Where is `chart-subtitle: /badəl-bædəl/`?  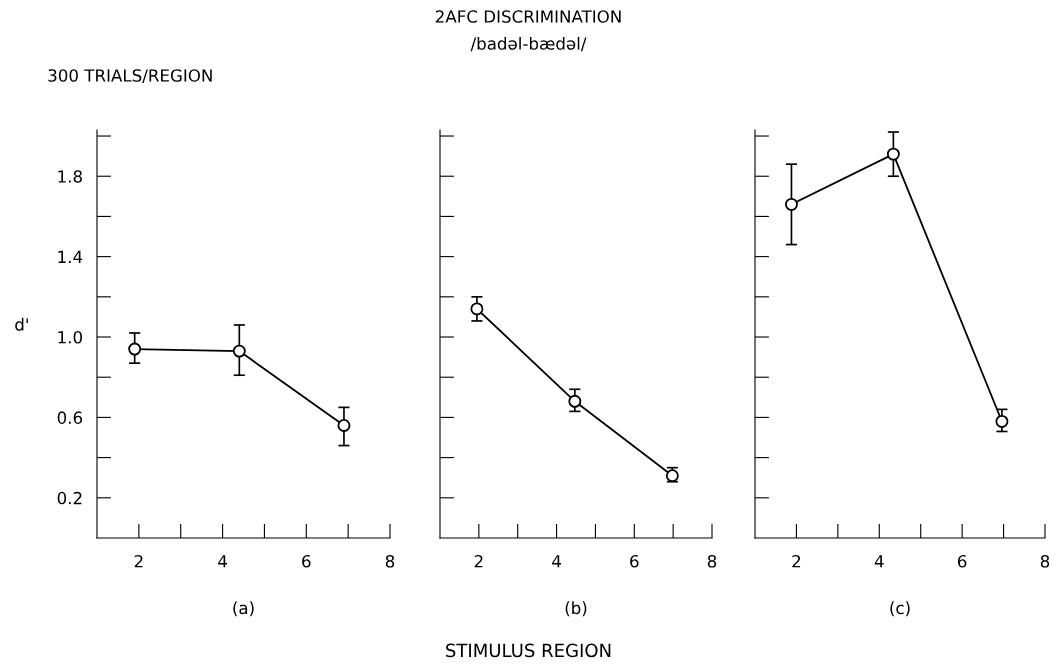
chart-subtitle: /badəl-bædəl/ is located at coordinates (528, 44).